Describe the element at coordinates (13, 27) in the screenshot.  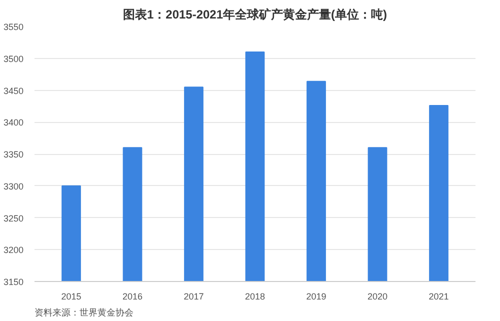
I see `y-tick-label: 3550` at that location.